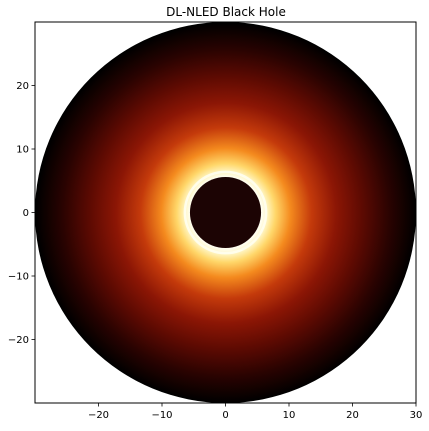  Describe the element at coordinates (416, 415) in the screenshot. I see `x-tick-label: 30` at that location.